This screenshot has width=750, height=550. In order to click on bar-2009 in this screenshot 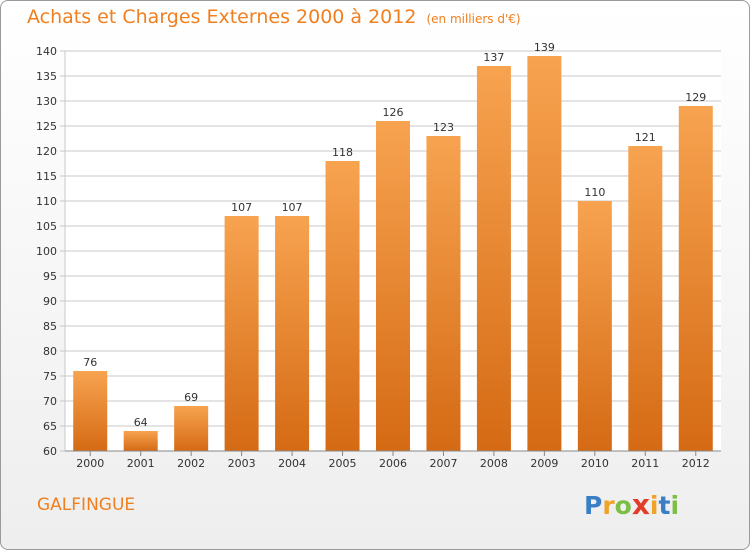, I will do `click(544, 253)`.